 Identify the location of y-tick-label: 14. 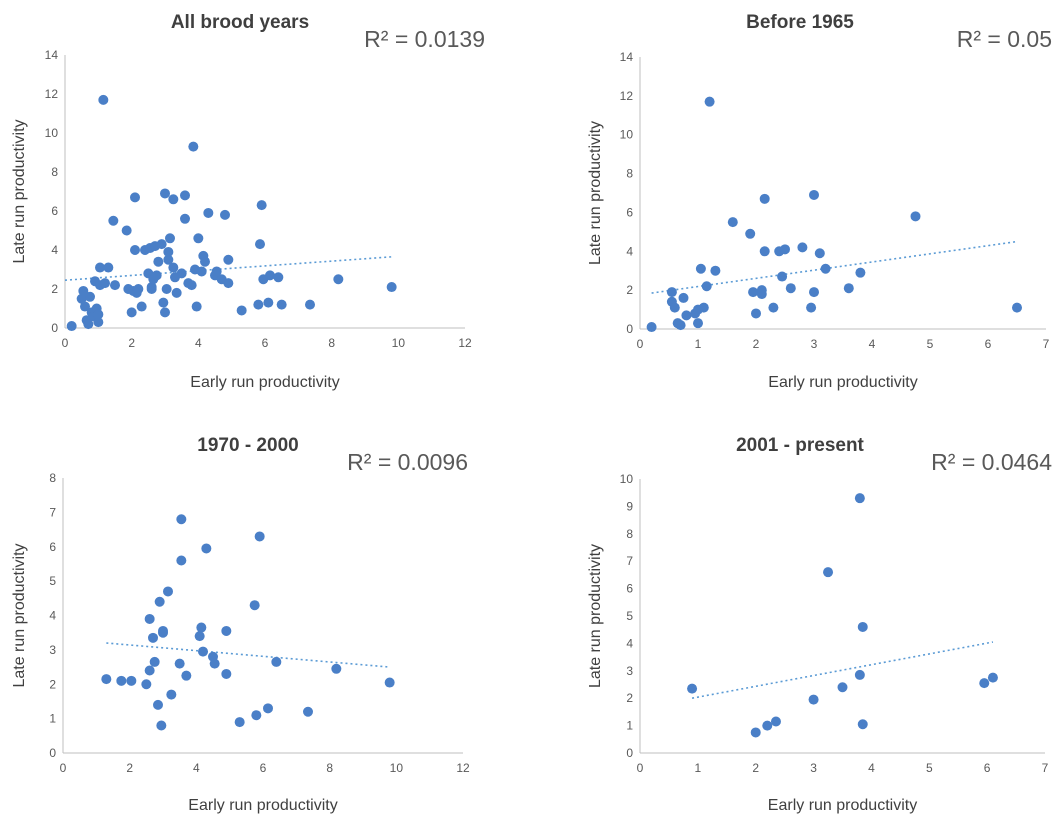
(52, 55).